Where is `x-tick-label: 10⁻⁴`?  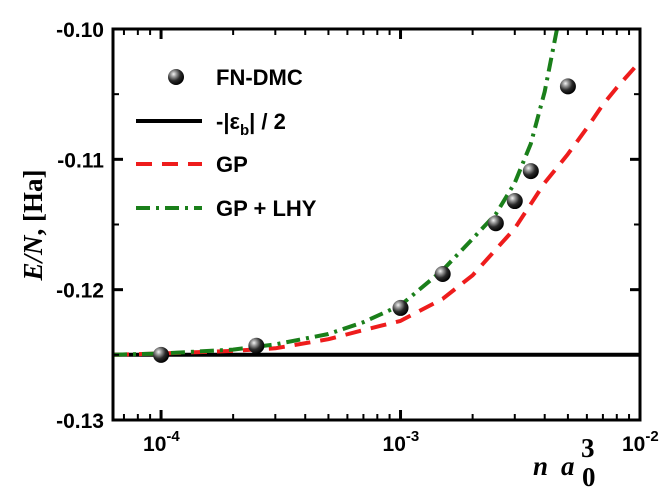
x-tick-label: 10⁻⁴ is located at coordinates (161, 442).